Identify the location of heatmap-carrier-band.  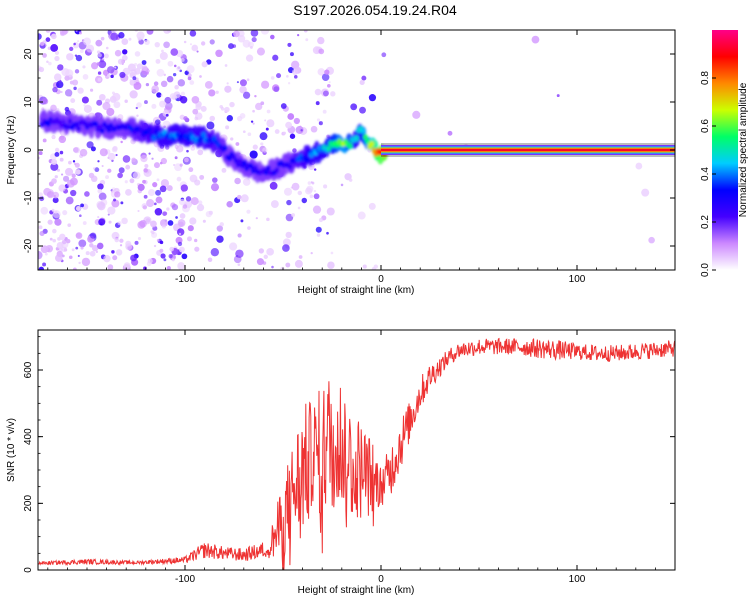
(528, 150).